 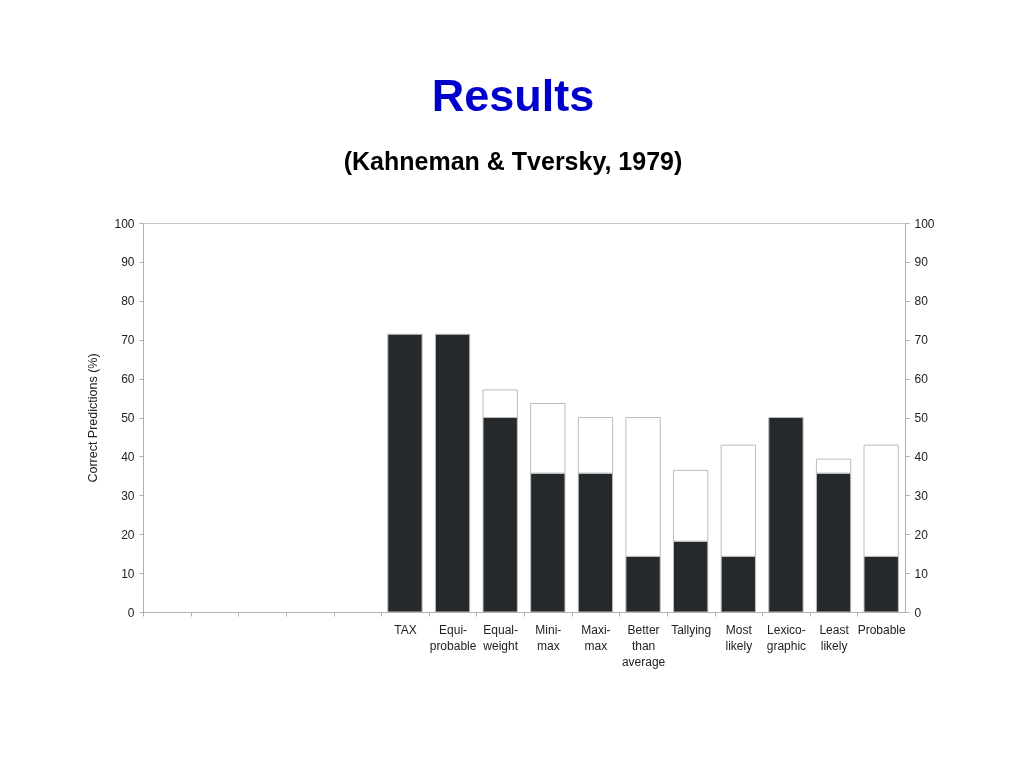 What do you see at coordinates (921, 534) in the screenshot?
I see `y2-tick-label: 20` at bounding box center [921, 534].